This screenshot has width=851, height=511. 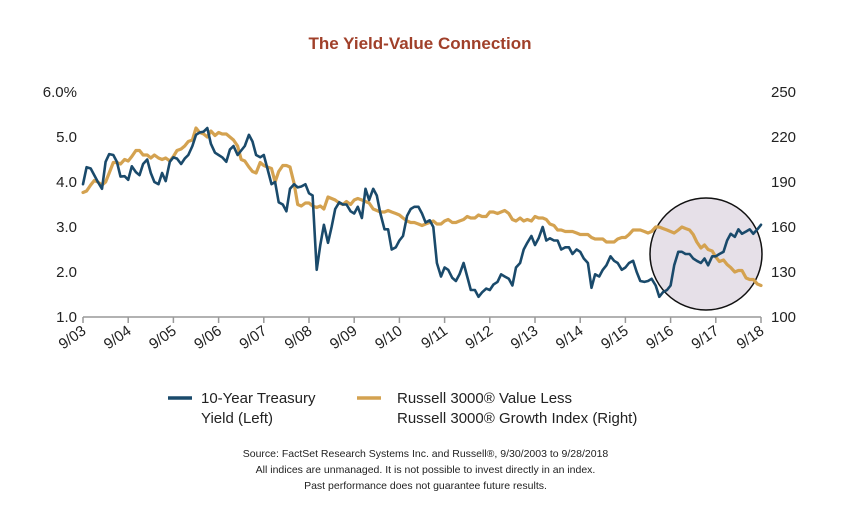 What do you see at coordinates (66, 182) in the screenshot?
I see `y-left-tick-label: 4.0` at bounding box center [66, 182].